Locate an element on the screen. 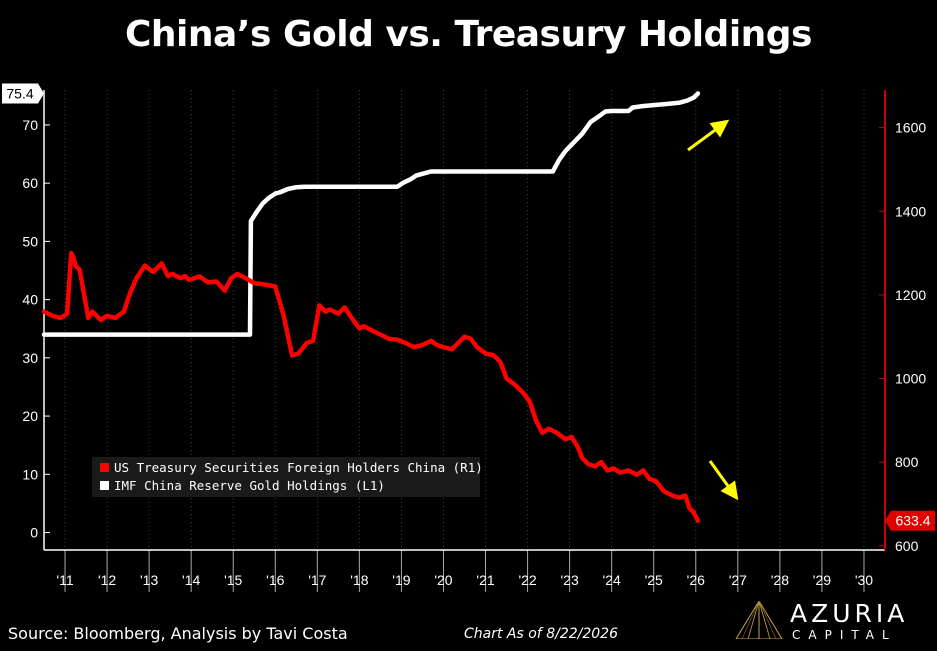 This screenshot has width=937, height=651. chart-title: China’s Gold vs. Treasury Holdings is located at coordinates (469, 34).